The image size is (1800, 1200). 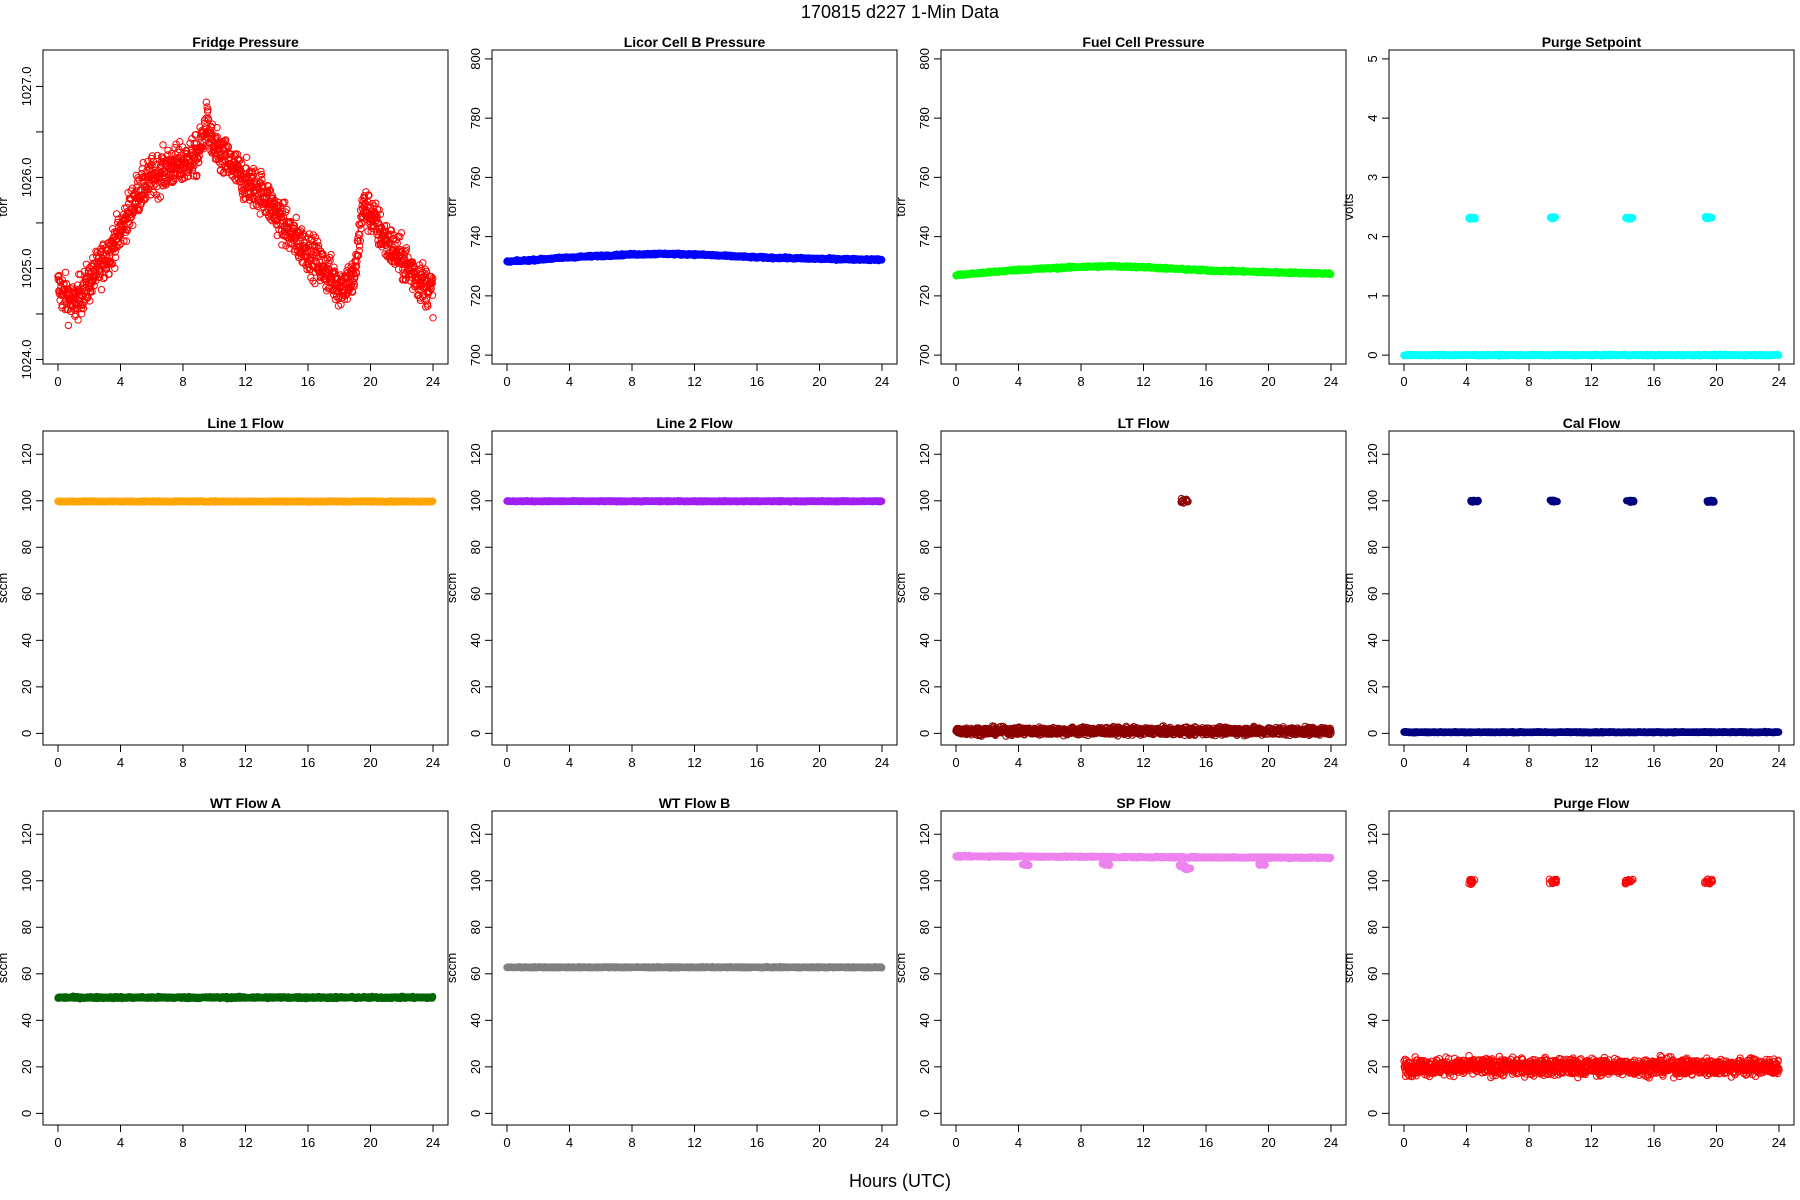 What do you see at coordinates (924, 118) in the screenshot?
I see `y-tick-label: 780` at bounding box center [924, 118].